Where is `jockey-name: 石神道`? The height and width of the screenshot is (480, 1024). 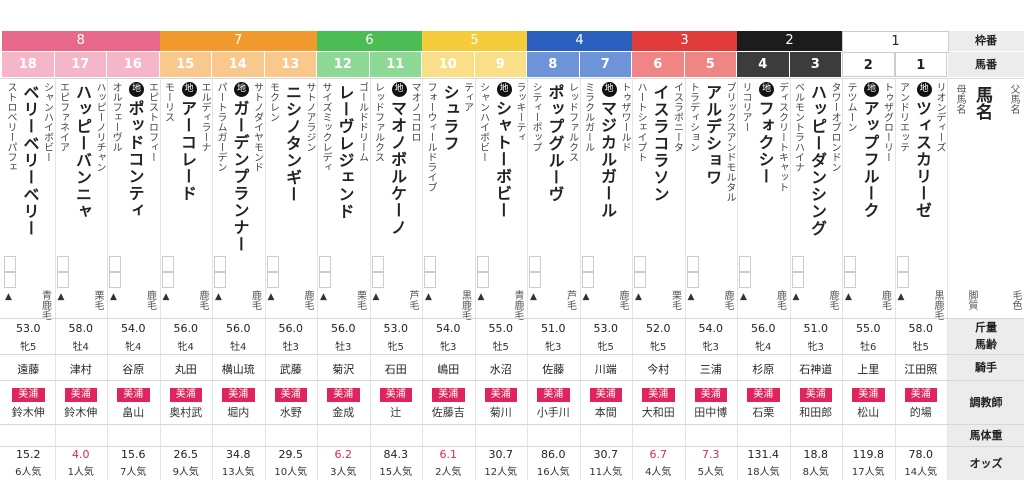 jockey-name: 石神道 is located at coordinates (816, 369).